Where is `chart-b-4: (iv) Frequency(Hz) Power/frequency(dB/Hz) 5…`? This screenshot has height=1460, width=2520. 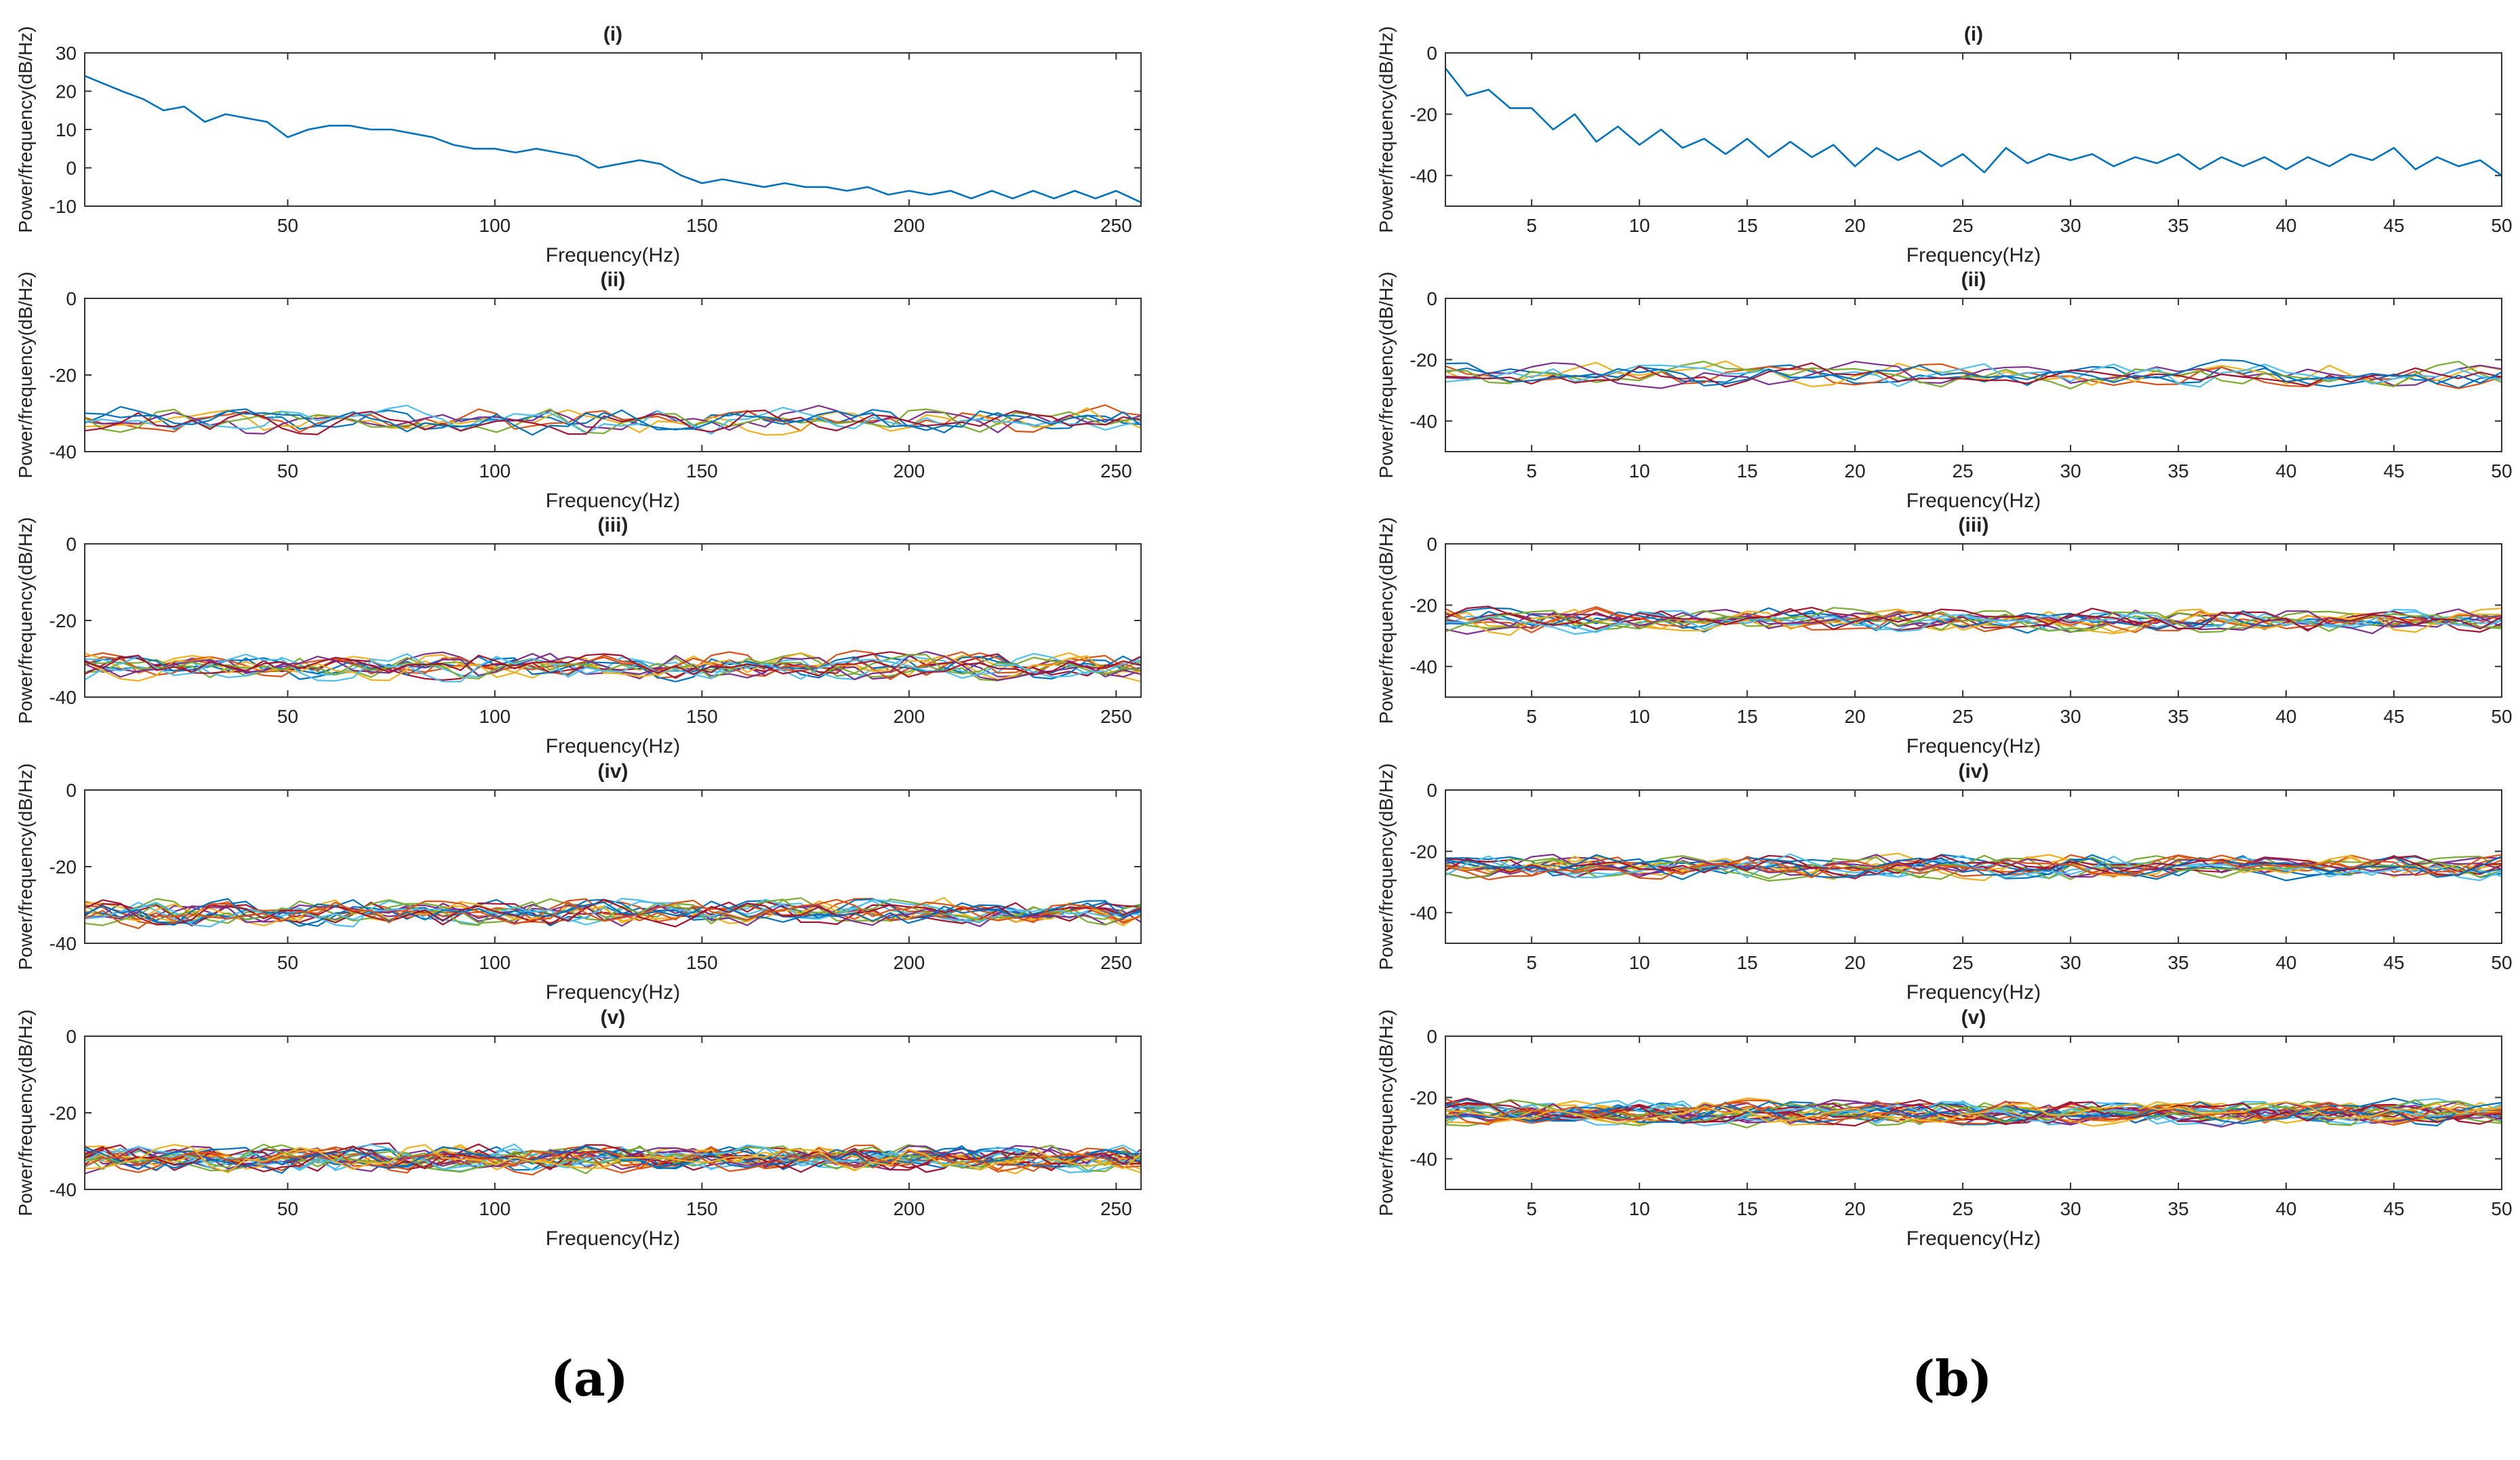
chart-b-4: (iv) Frequency(Hz) Power/frequency(dB/Hz) 5… is located at coordinates (1944, 882).